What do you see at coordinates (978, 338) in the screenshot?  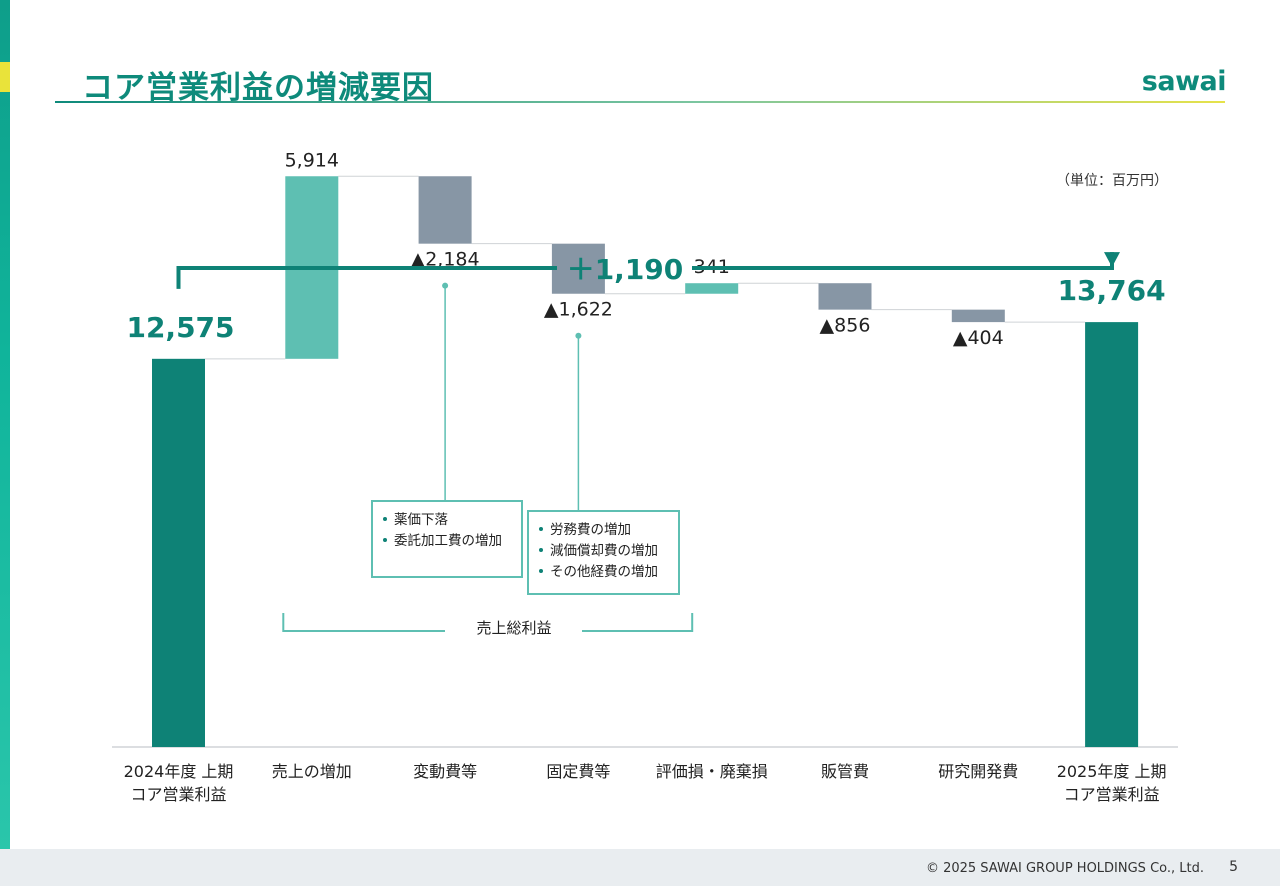 I see `value-label-7: ▲404` at bounding box center [978, 338].